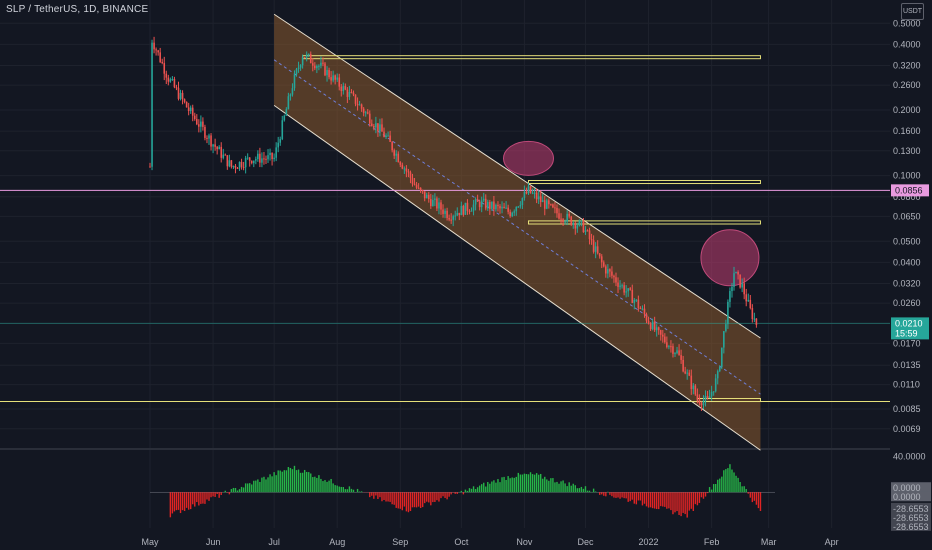  I want to click on highlight-ellipses, so click(631, 213).